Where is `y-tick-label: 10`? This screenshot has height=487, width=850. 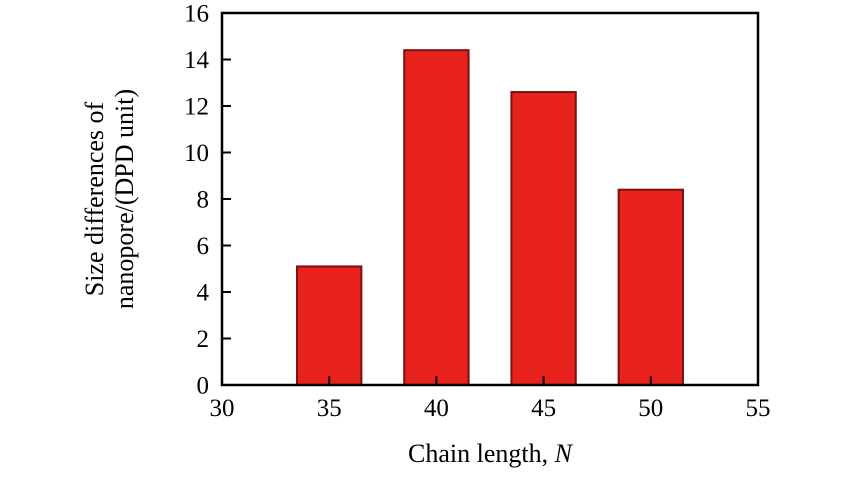 y-tick-label: 10 is located at coordinates (196, 153).